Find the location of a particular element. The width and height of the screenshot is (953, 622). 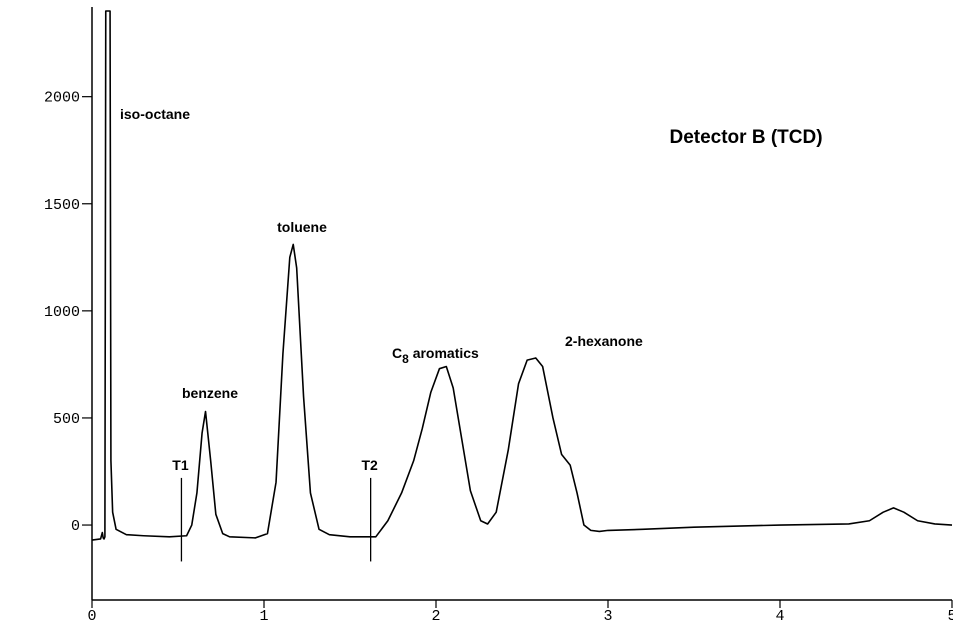

y-tick-label: 2000 is located at coordinates (62, 98).